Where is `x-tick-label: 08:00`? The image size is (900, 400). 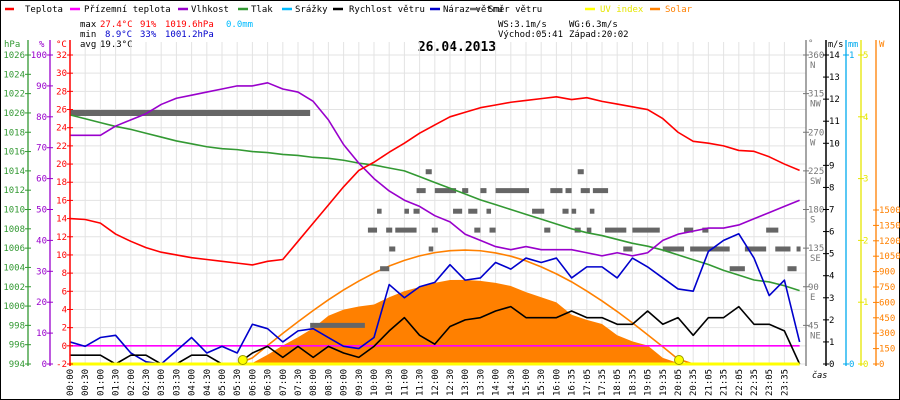 x-tick-label: 08:00 is located at coordinates (314, 382).